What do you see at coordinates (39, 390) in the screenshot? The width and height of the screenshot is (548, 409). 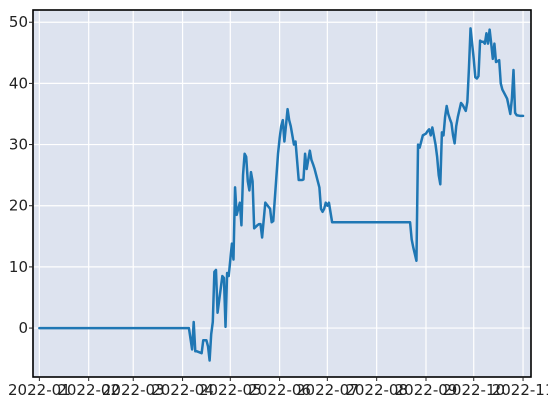 I see `x-tick-label: 2022-01` at bounding box center [39, 390].